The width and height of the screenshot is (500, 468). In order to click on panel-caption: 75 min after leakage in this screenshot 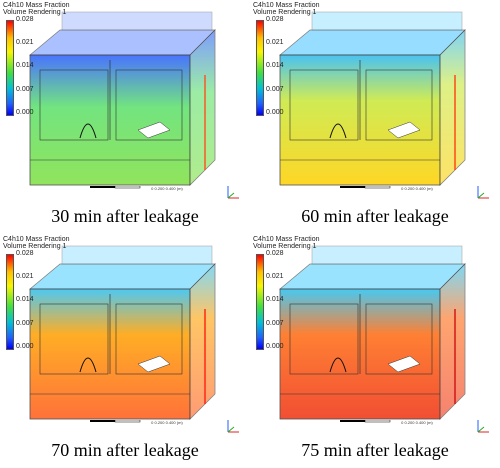, I will do `click(375, 450)`.